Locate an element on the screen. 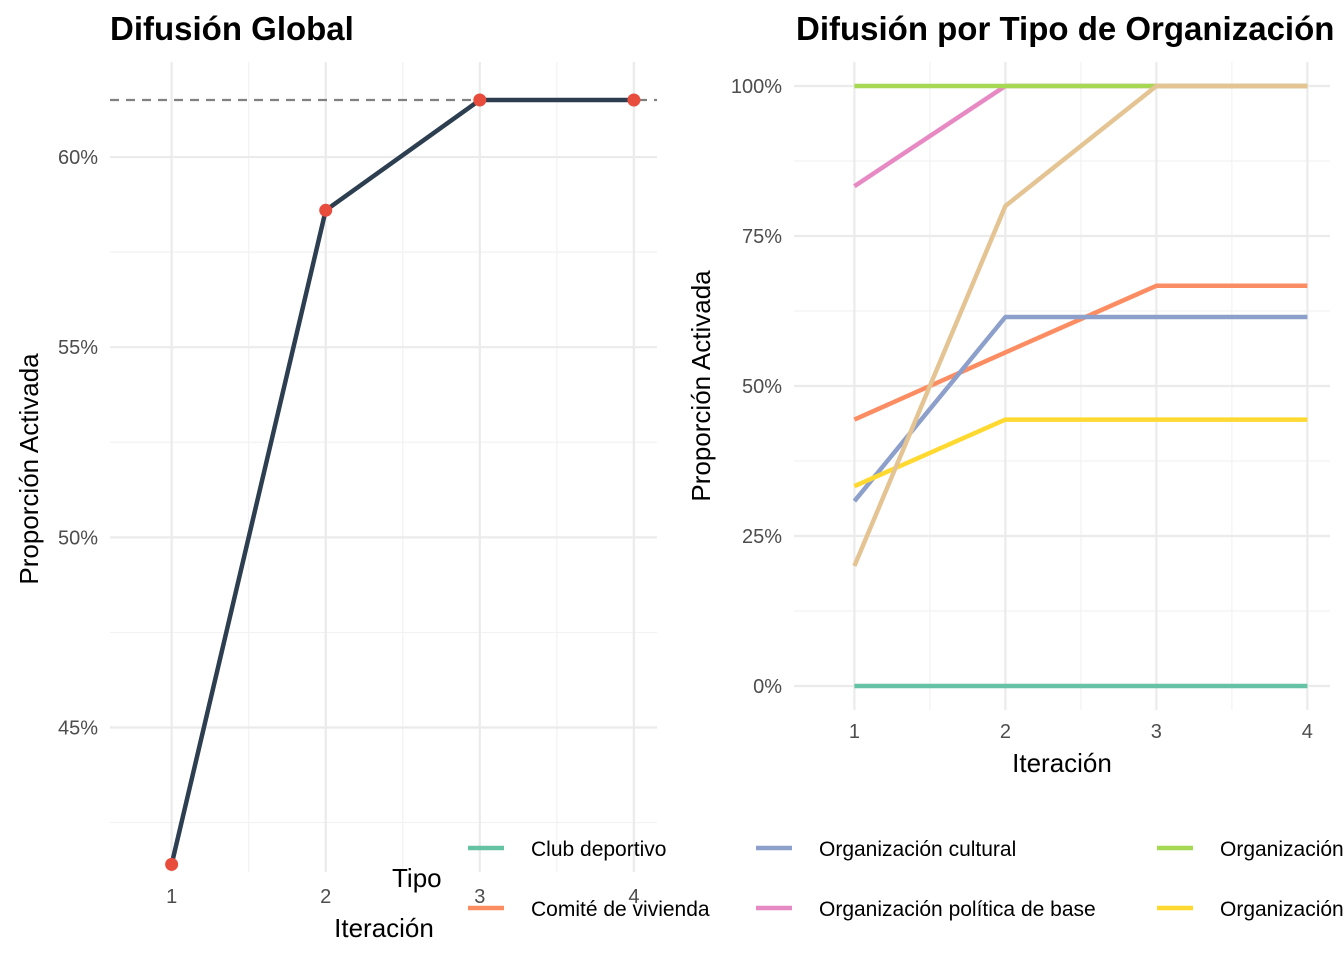 The width and height of the screenshot is (1344, 960). legend-label: Comité de vivienda is located at coordinates (620, 909).